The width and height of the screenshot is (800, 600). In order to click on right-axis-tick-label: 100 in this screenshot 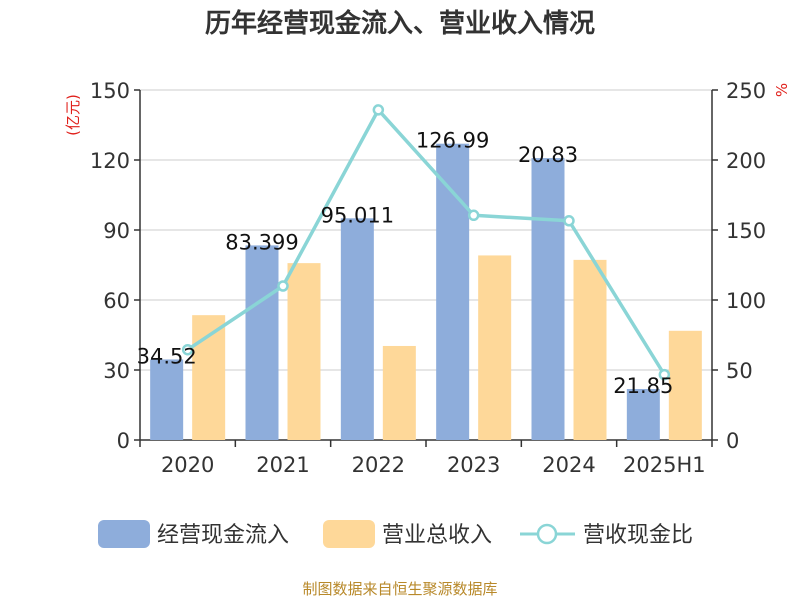, I will do `click(746, 301)`.